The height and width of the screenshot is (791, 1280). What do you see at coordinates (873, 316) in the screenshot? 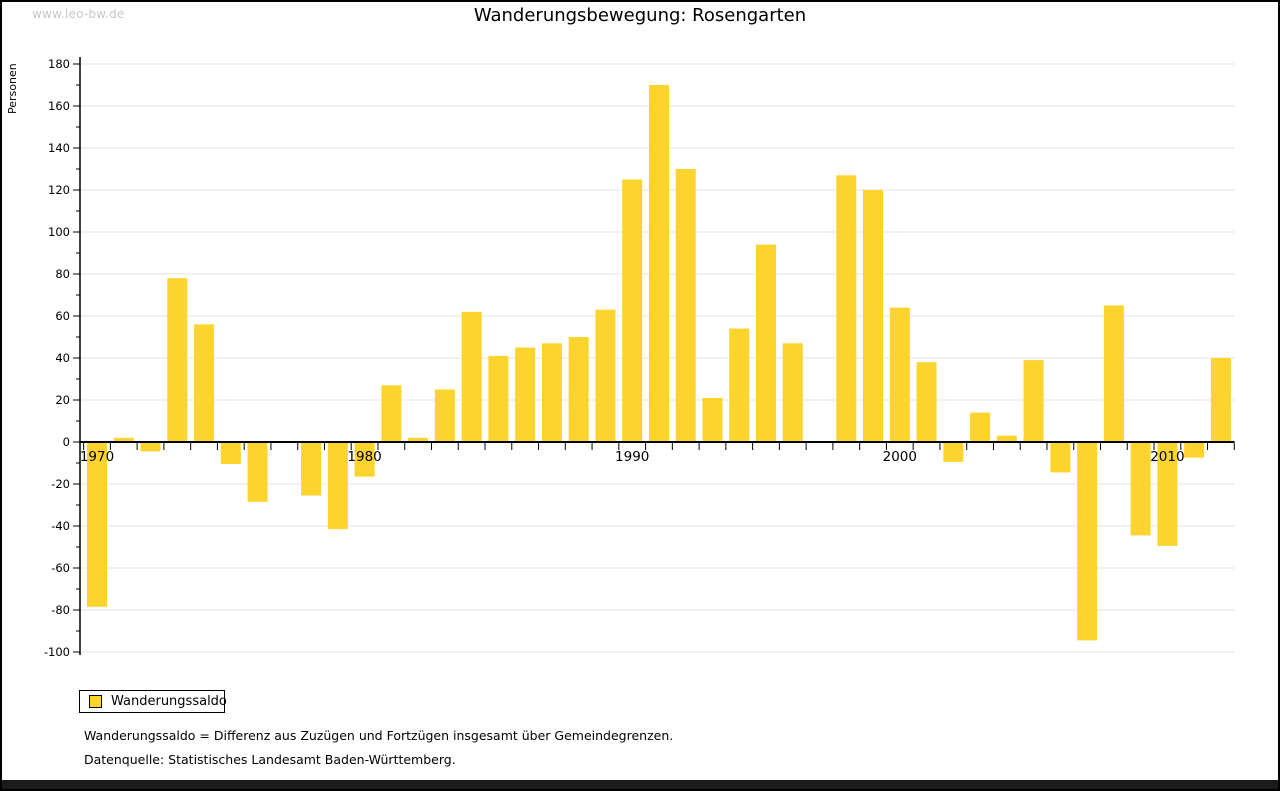
I see `bar-1999` at bounding box center [873, 316].